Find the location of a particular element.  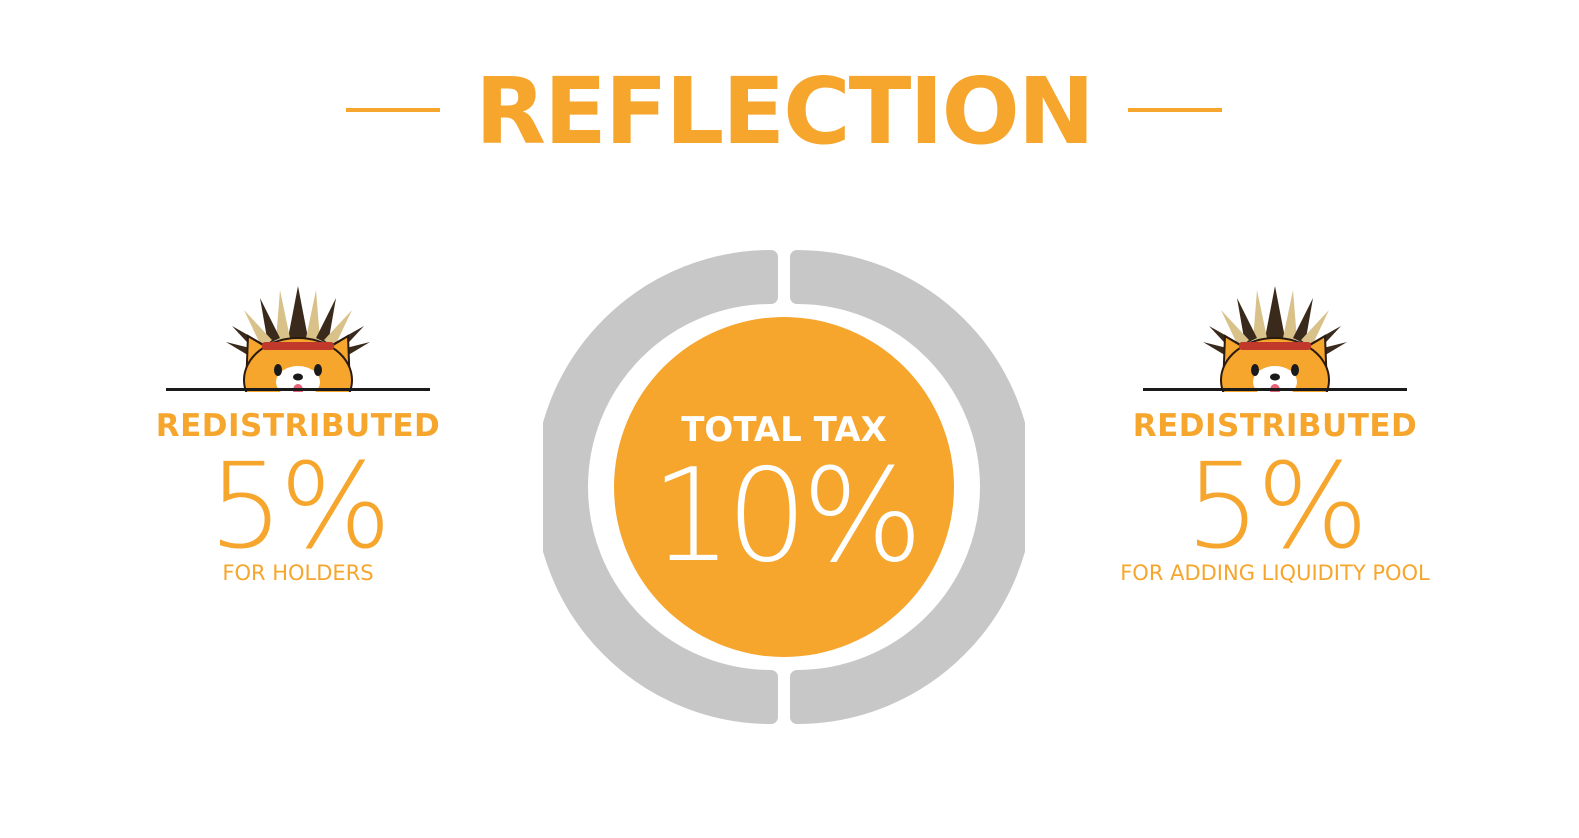

total-tax-value: 10% is located at coordinates (787, 516).